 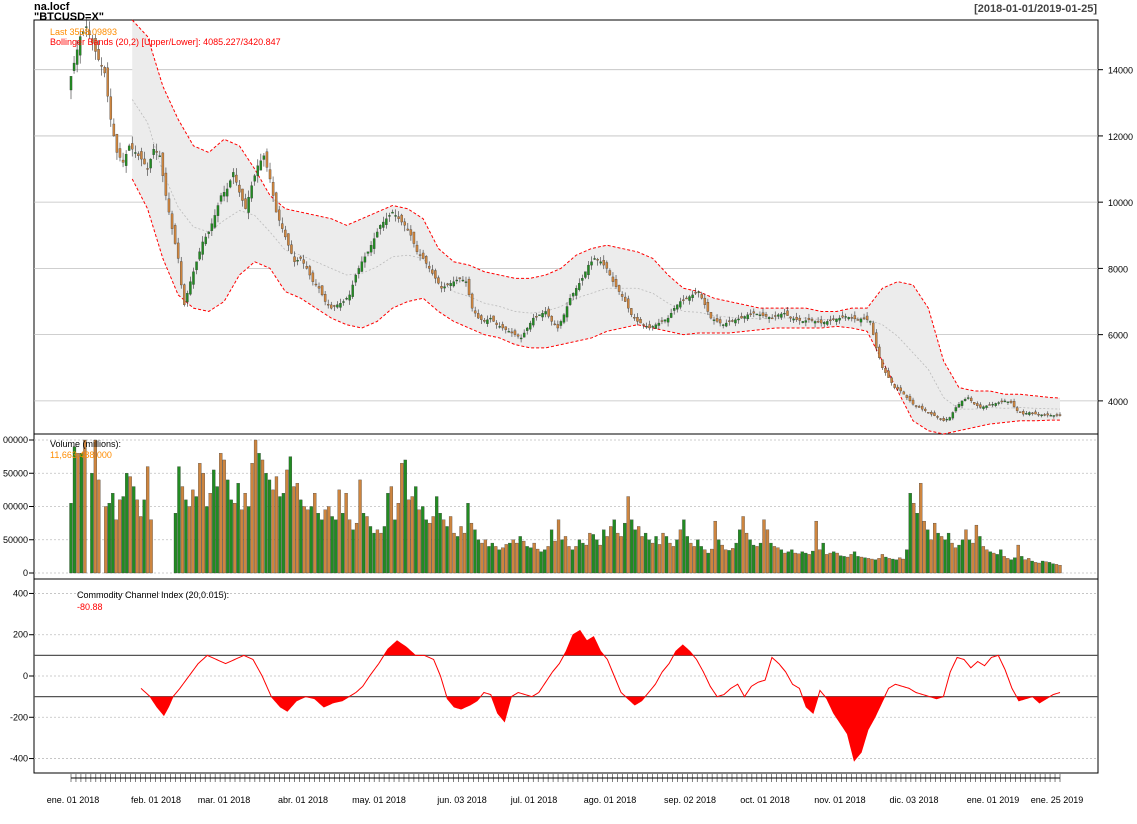 What do you see at coordinates (15, 473) in the screenshot?
I see `volume-ytick-label: 50000` at bounding box center [15, 473].